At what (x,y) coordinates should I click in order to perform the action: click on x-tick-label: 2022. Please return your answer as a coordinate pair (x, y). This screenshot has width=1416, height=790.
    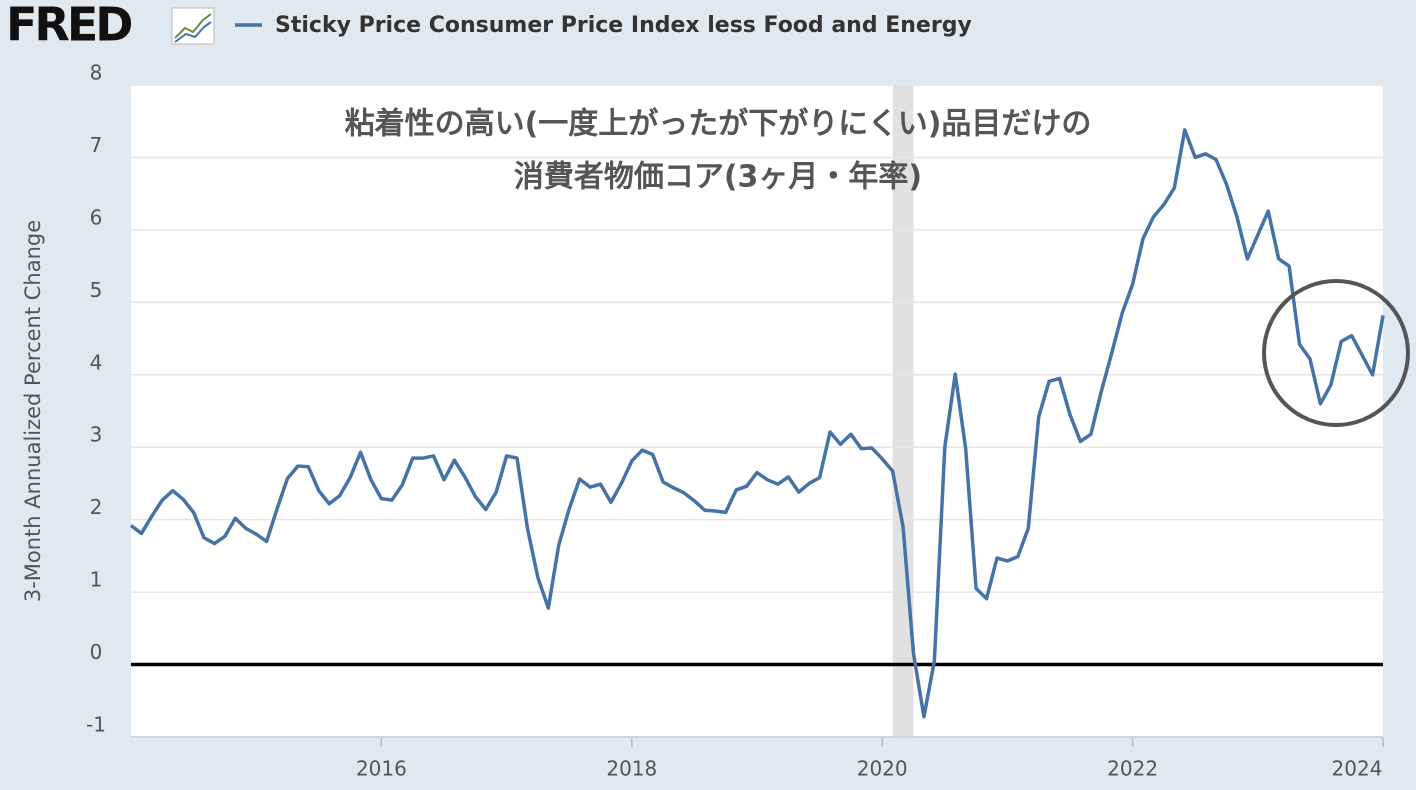
    Looking at the image, I should click on (1132, 769).